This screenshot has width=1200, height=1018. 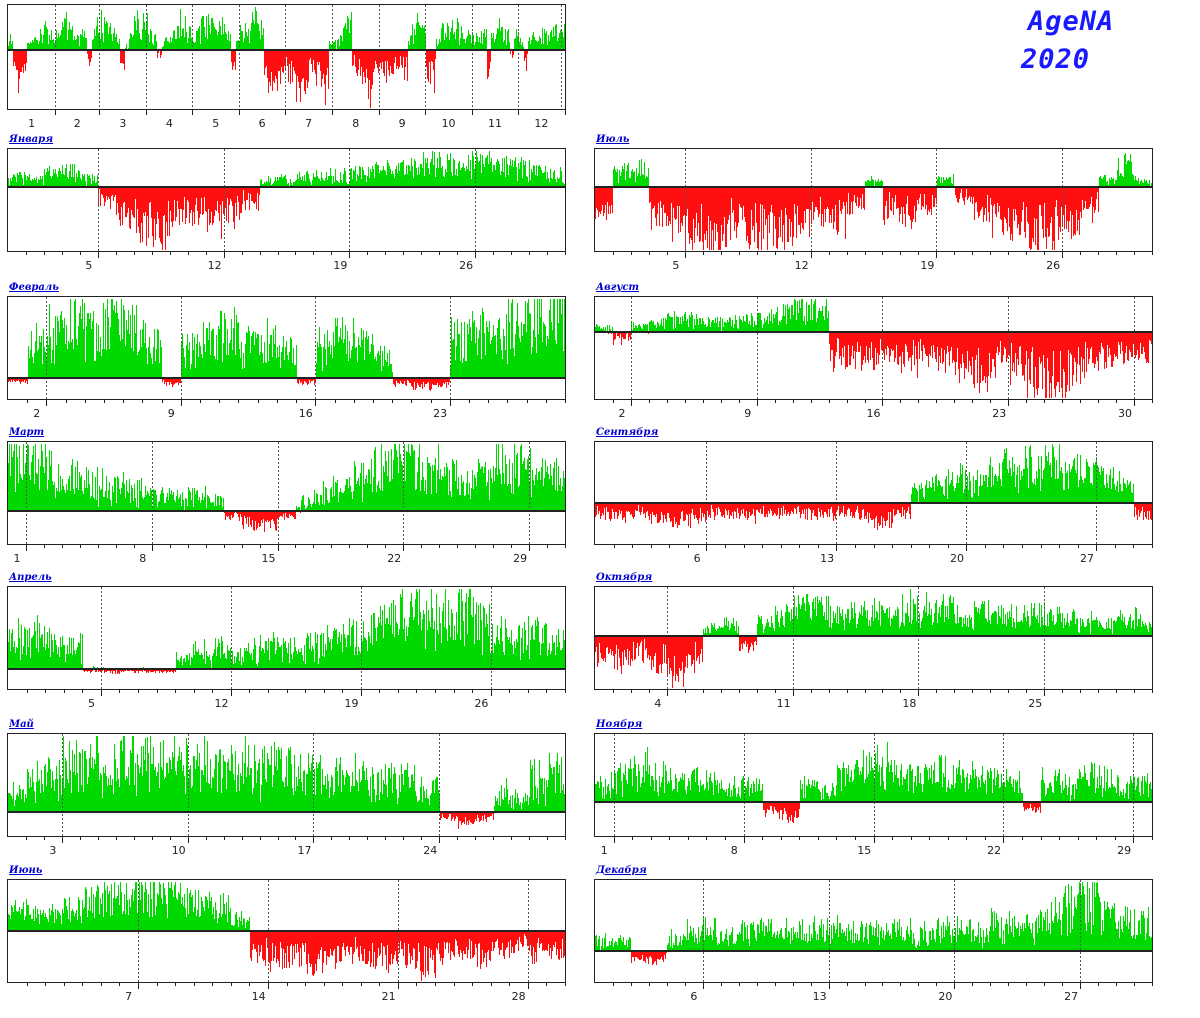 What do you see at coordinates (1071, 21) in the screenshot?
I see `app-title: AgeNA` at bounding box center [1071, 21].